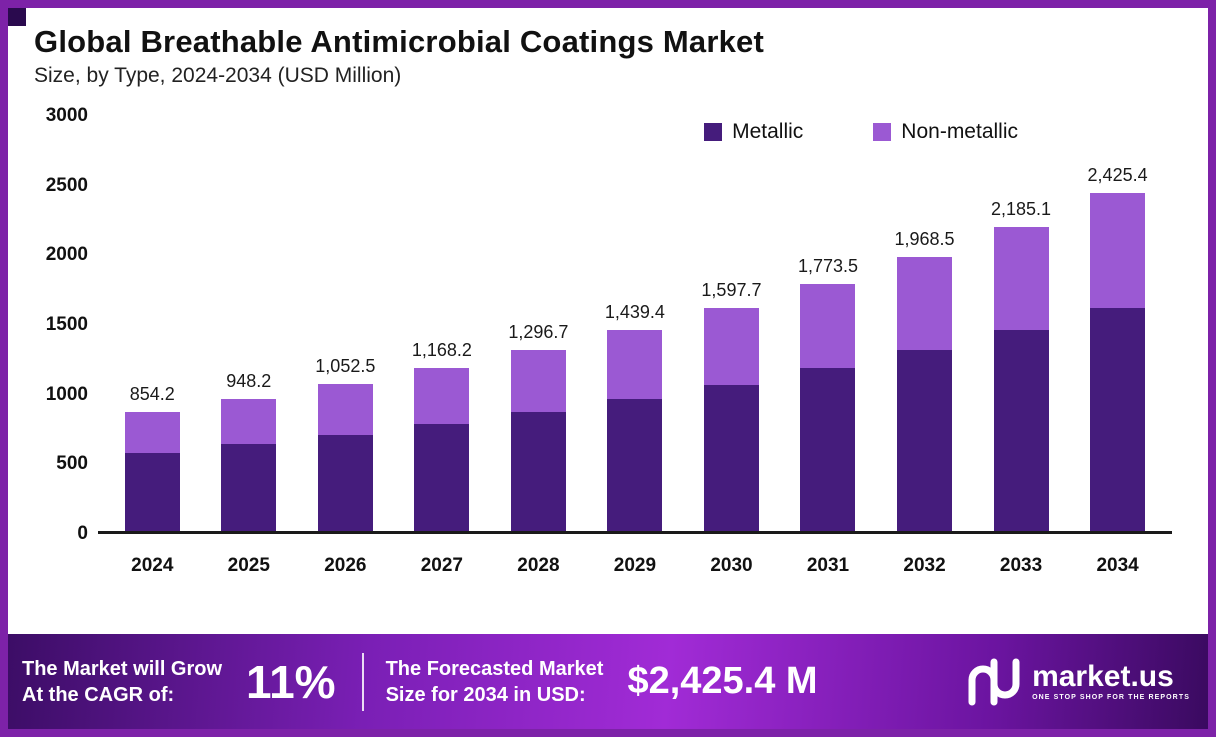 The width and height of the screenshot is (1216, 737). I want to click on bar-total-label: 1,597.7, so click(731, 290).